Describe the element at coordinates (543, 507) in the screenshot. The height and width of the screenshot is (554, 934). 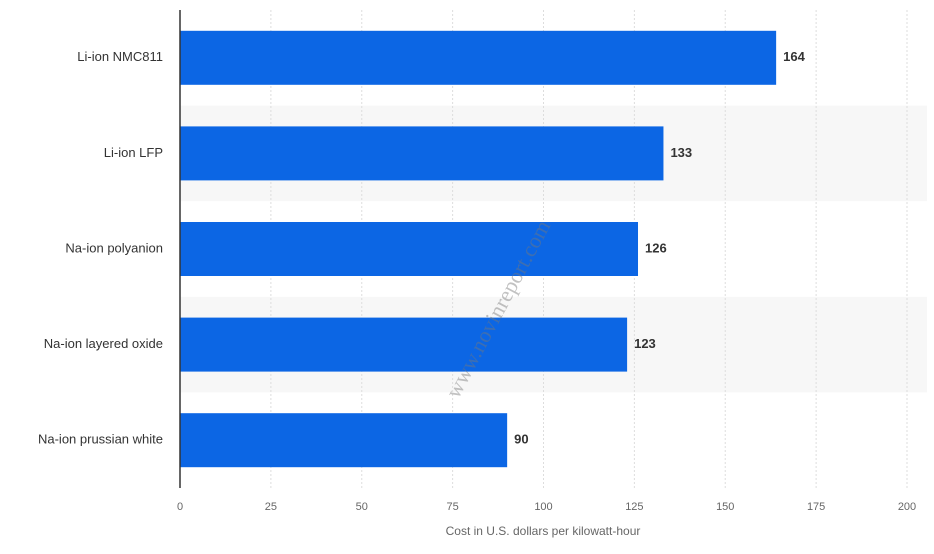
I see `x-tick-label: 100` at that location.